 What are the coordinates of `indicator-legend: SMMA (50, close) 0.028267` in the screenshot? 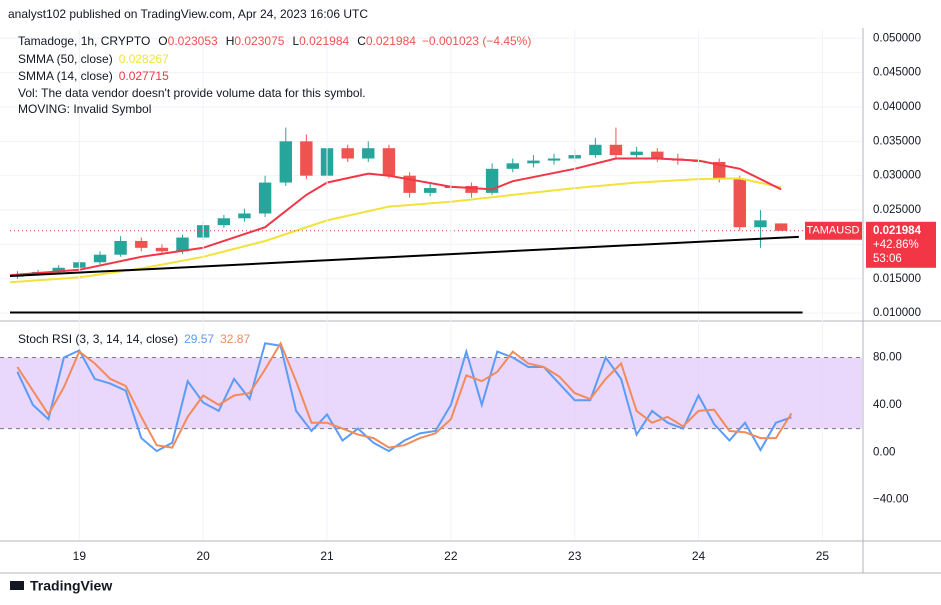 It's located at (93, 59).